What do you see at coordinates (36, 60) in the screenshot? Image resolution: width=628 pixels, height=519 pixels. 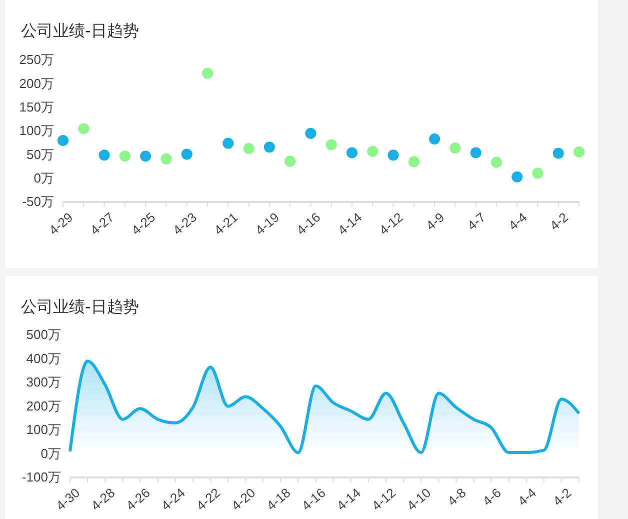 I see `y-tick-label: 250万` at bounding box center [36, 60].